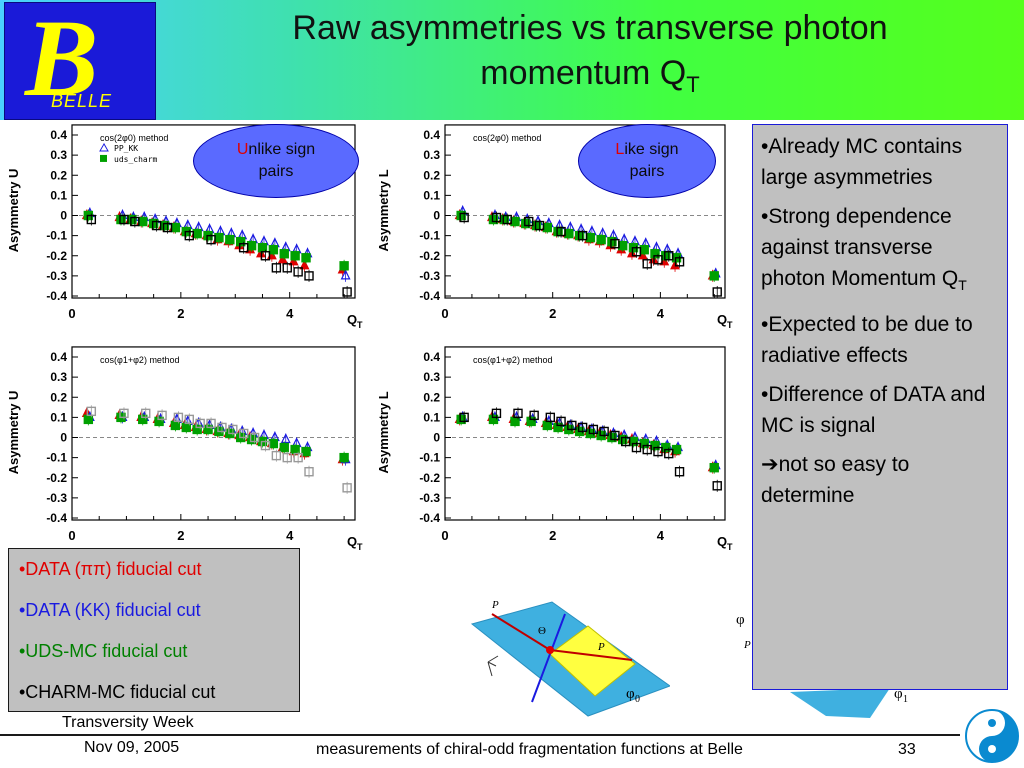 The height and width of the screenshot is (768, 1024). I want to click on like-line2: pairs, so click(647, 171).